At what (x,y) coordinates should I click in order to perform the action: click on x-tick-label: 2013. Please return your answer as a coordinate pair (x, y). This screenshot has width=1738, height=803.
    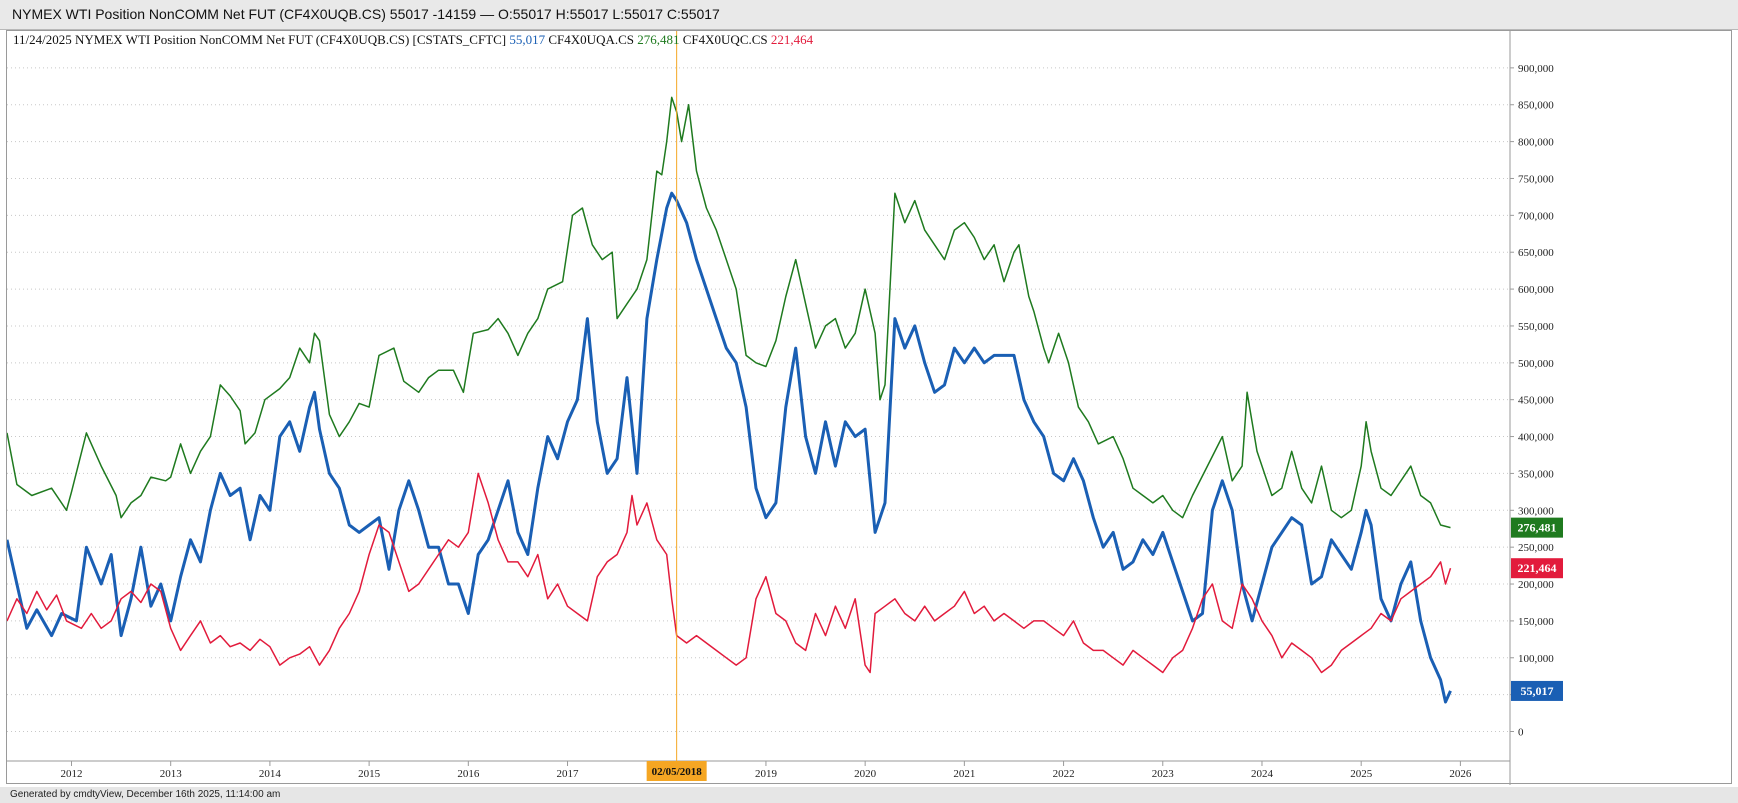
    Looking at the image, I should click on (171, 774).